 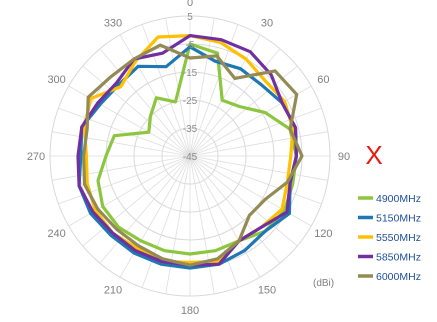 What do you see at coordinates (323, 80) in the screenshot?
I see `angle-label: 60` at bounding box center [323, 80].